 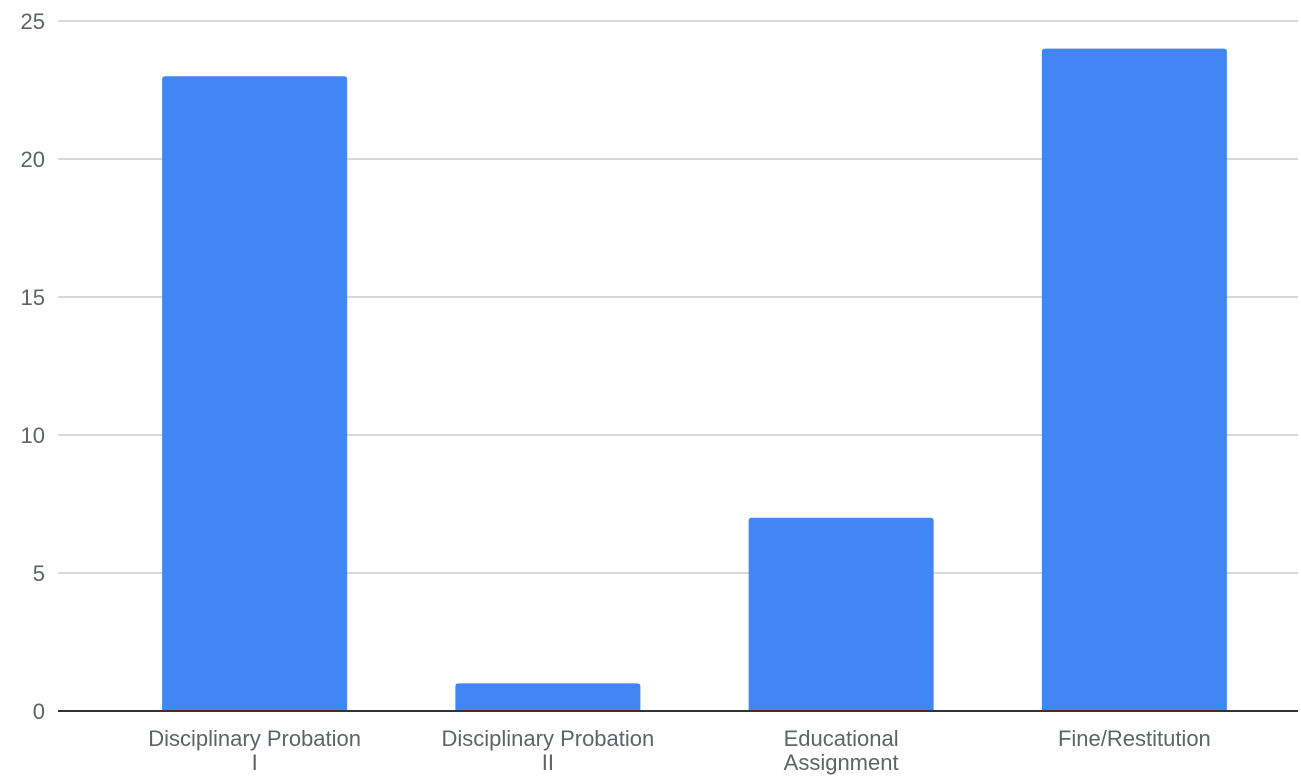 I want to click on y-tick-labels: 0 5 10 15 20 25, so click(x=33, y=366).